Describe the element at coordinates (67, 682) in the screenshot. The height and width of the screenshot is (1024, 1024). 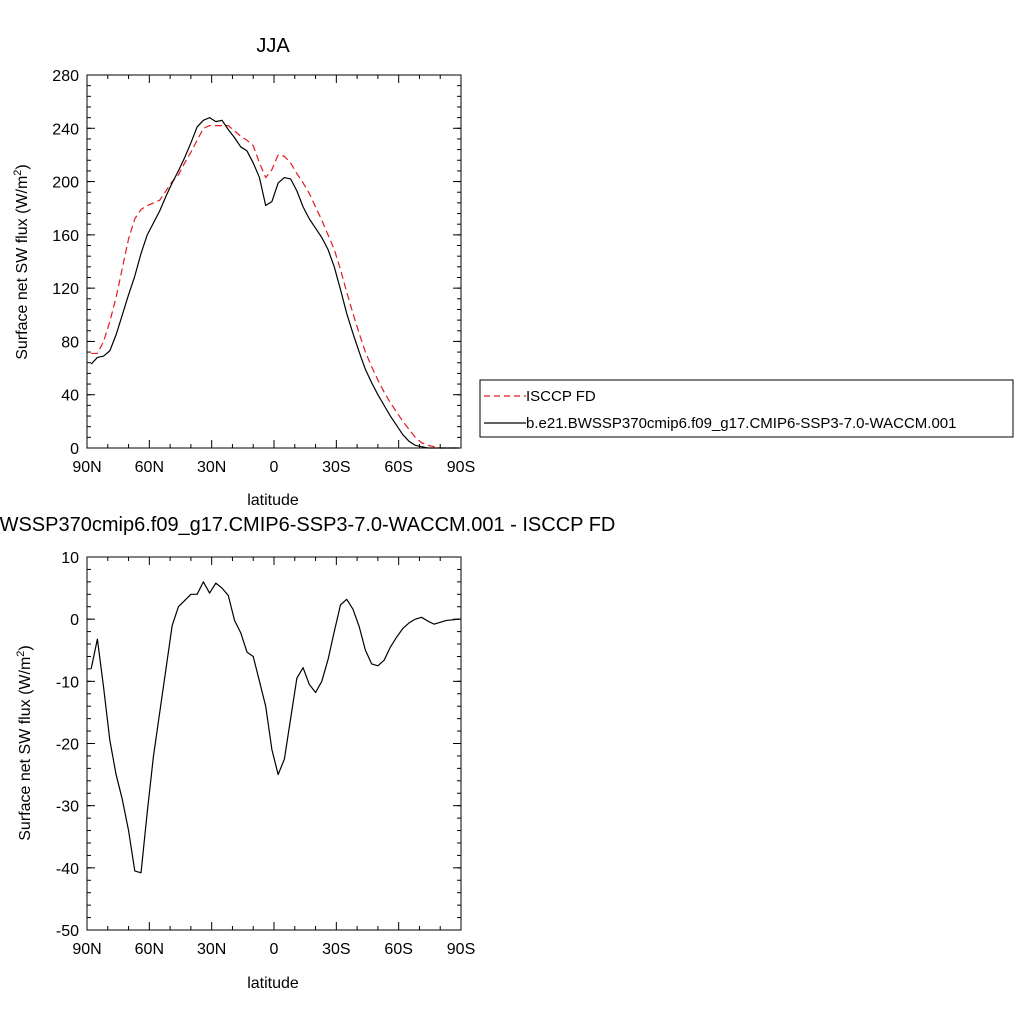
I see `y-tick-label: -10` at that location.